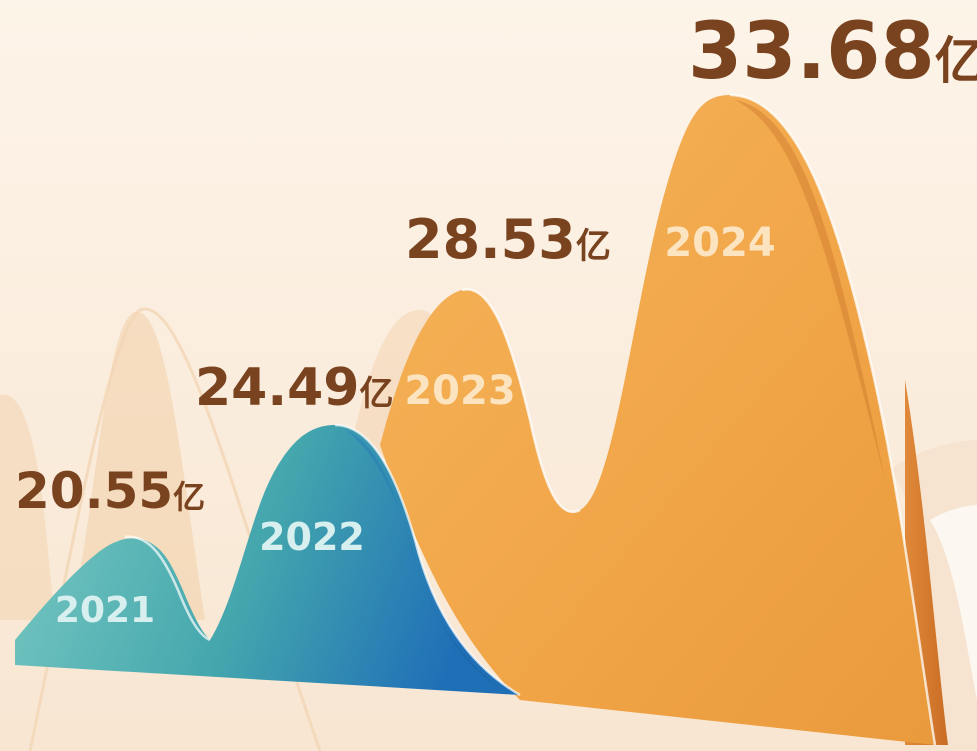  I want to click on value-label-2022: 24.49亿, so click(294, 388).